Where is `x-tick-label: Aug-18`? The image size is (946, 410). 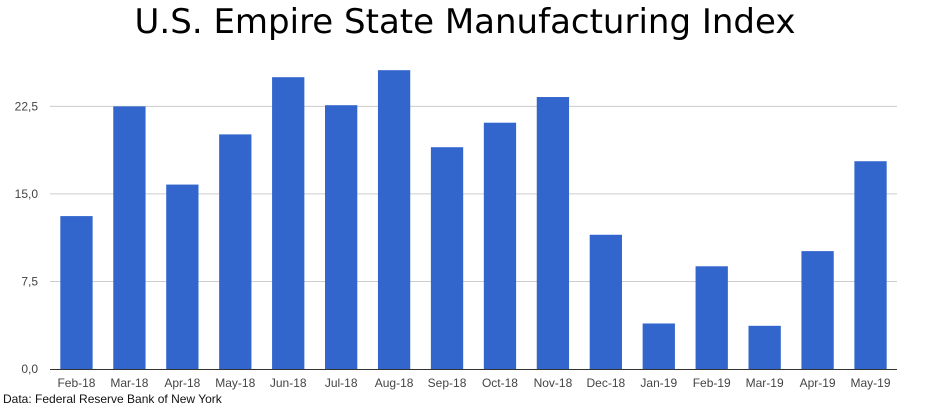
x-tick-label: Aug-18 is located at coordinates (394, 383).